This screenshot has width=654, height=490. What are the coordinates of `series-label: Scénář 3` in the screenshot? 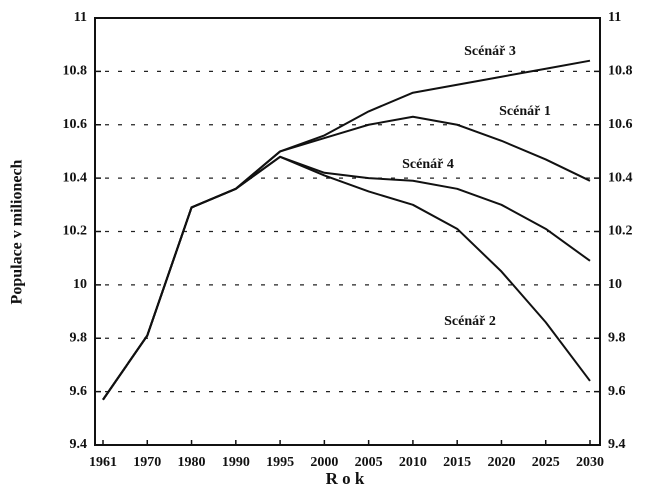 It's located at (490, 51).